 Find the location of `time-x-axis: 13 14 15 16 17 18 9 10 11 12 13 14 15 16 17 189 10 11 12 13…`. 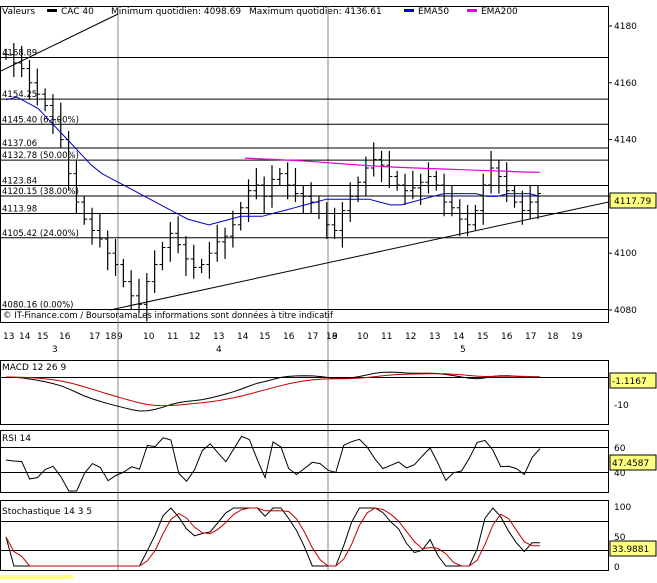

time-x-axis: 13 14 15 16 17 18 9 10 11 12 13 14 15 16 17 189 10 11 12 13… is located at coordinates (293, 343).